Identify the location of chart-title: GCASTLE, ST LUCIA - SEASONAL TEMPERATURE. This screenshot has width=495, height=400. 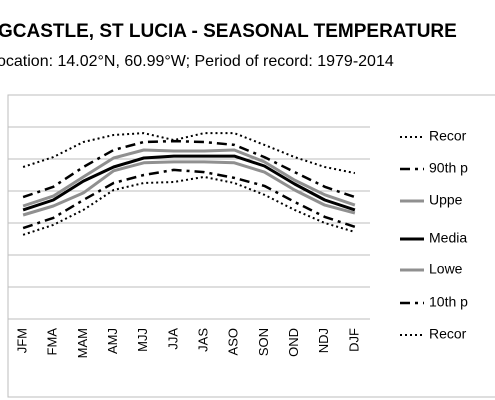
(228, 31).